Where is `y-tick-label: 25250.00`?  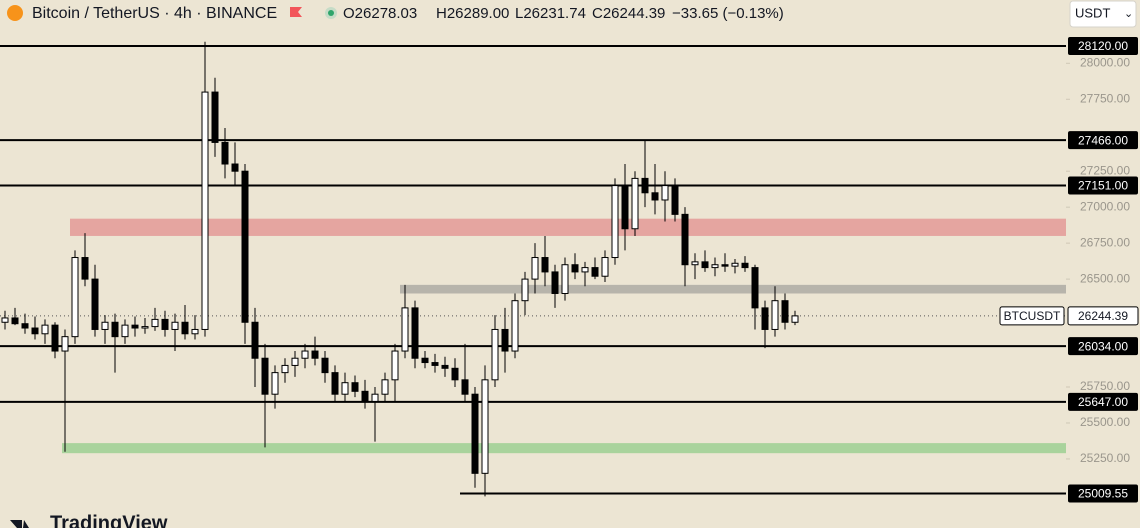
y-tick-label: 25250.00 is located at coordinates (1105, 458).